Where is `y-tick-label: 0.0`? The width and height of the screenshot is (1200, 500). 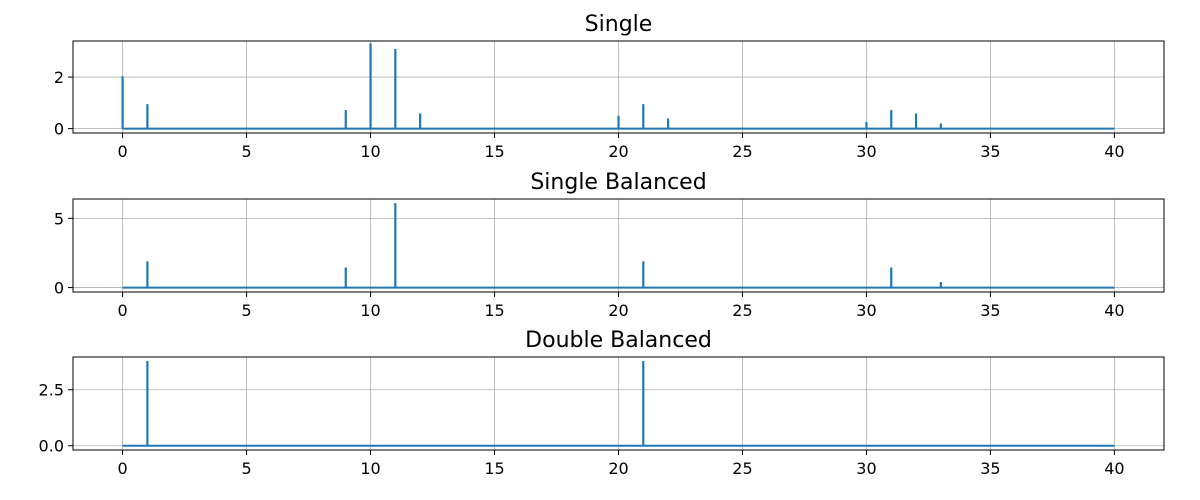 y-tick-label: 0.0 is located at coordinates (51, 446).